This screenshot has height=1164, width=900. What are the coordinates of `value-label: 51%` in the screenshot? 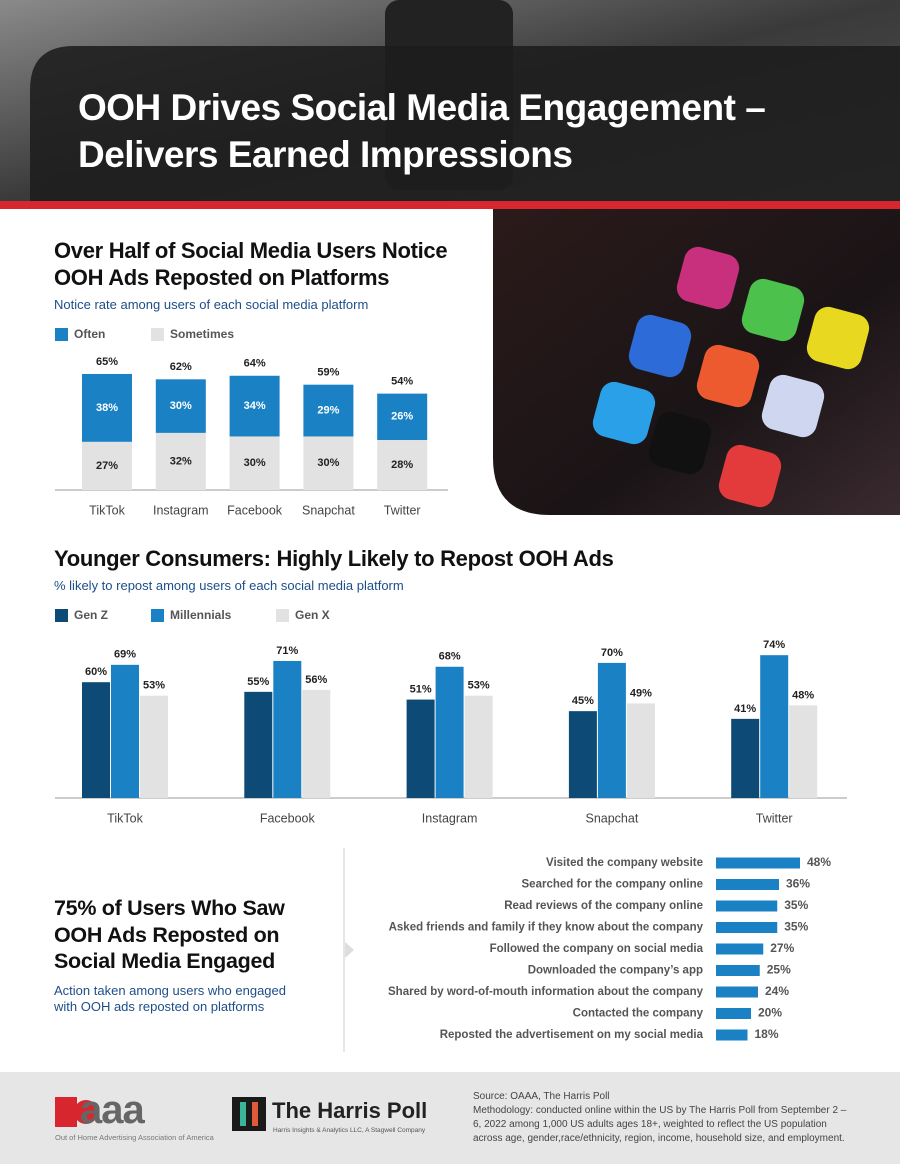 It's located at (421, 689).